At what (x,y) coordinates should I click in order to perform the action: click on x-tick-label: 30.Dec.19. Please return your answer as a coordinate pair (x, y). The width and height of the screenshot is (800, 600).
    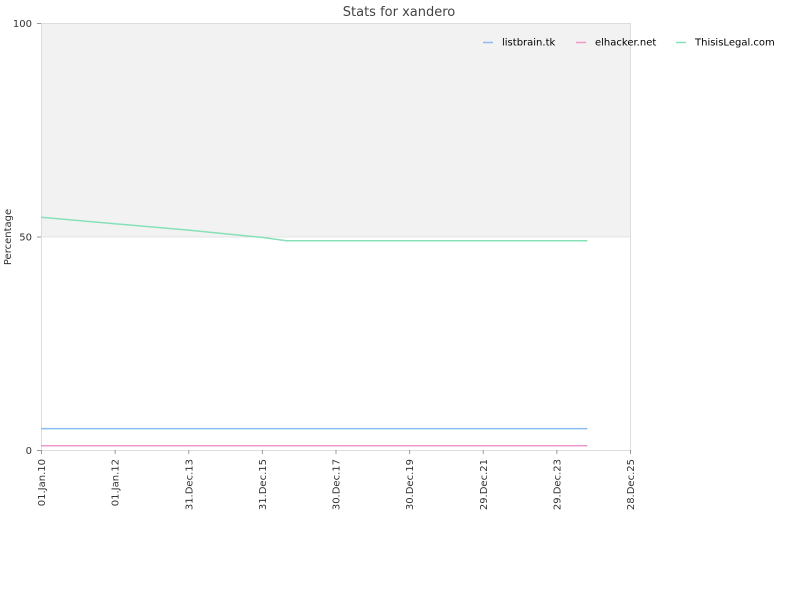
    Looking at the image, I should click on (410, 484).